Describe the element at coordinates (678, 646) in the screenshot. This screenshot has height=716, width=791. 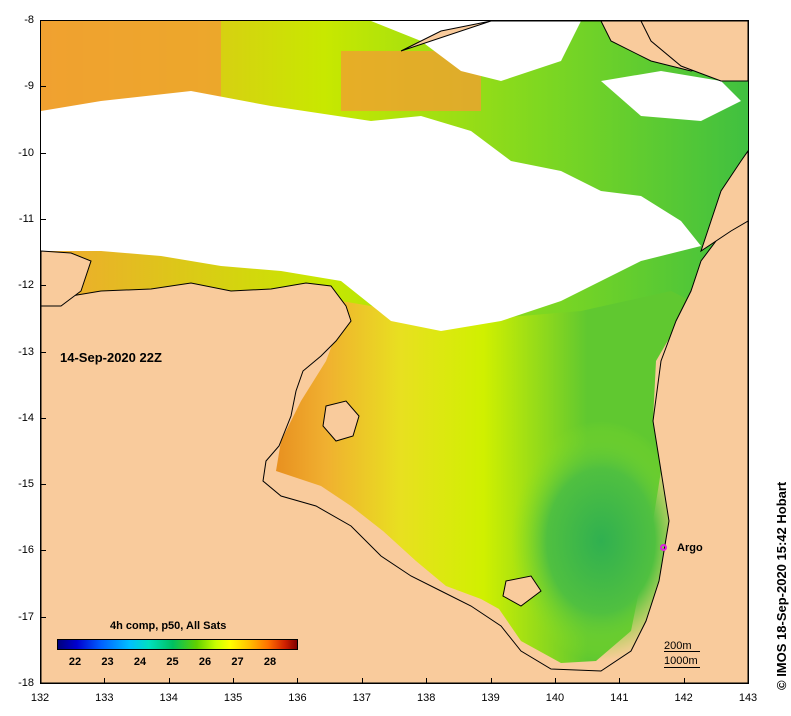
I see `depth-contour-200m: 200m` at that location.